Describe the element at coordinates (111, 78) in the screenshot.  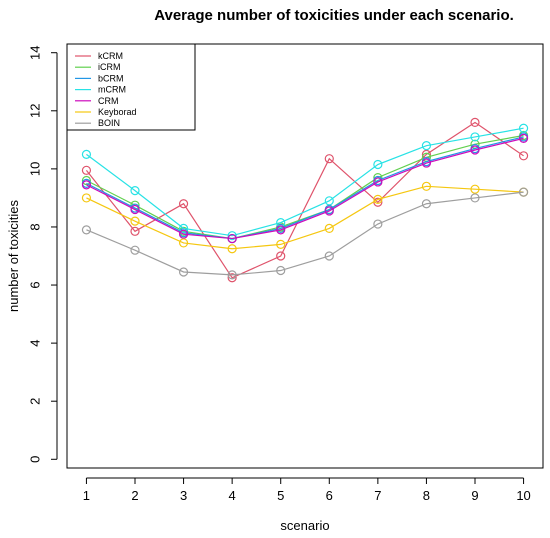
I see `legend-label: bCRM` at that location.